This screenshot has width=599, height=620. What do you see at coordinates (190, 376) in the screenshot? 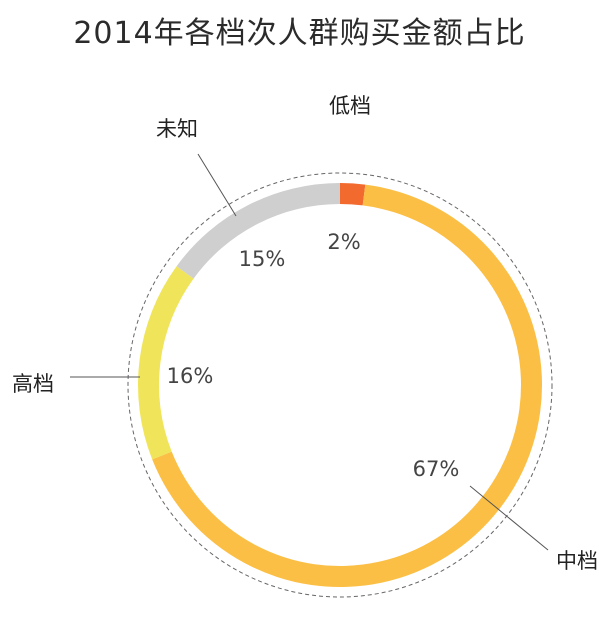
I see `slice-value-label: 16%` at bounding box center [190, 376].